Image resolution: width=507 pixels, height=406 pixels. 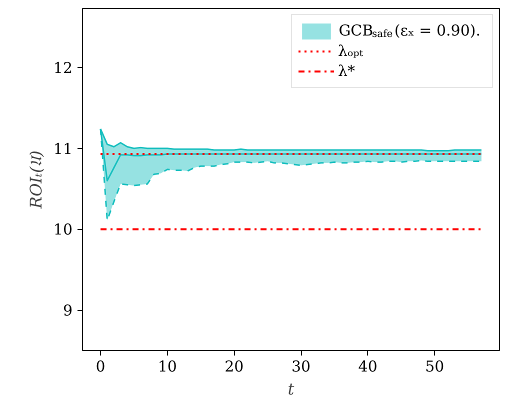 What do you see at coordinates (101, 367) in the screenshot?
I see `x-tick-label: 0` at bounding box center [101, 367].